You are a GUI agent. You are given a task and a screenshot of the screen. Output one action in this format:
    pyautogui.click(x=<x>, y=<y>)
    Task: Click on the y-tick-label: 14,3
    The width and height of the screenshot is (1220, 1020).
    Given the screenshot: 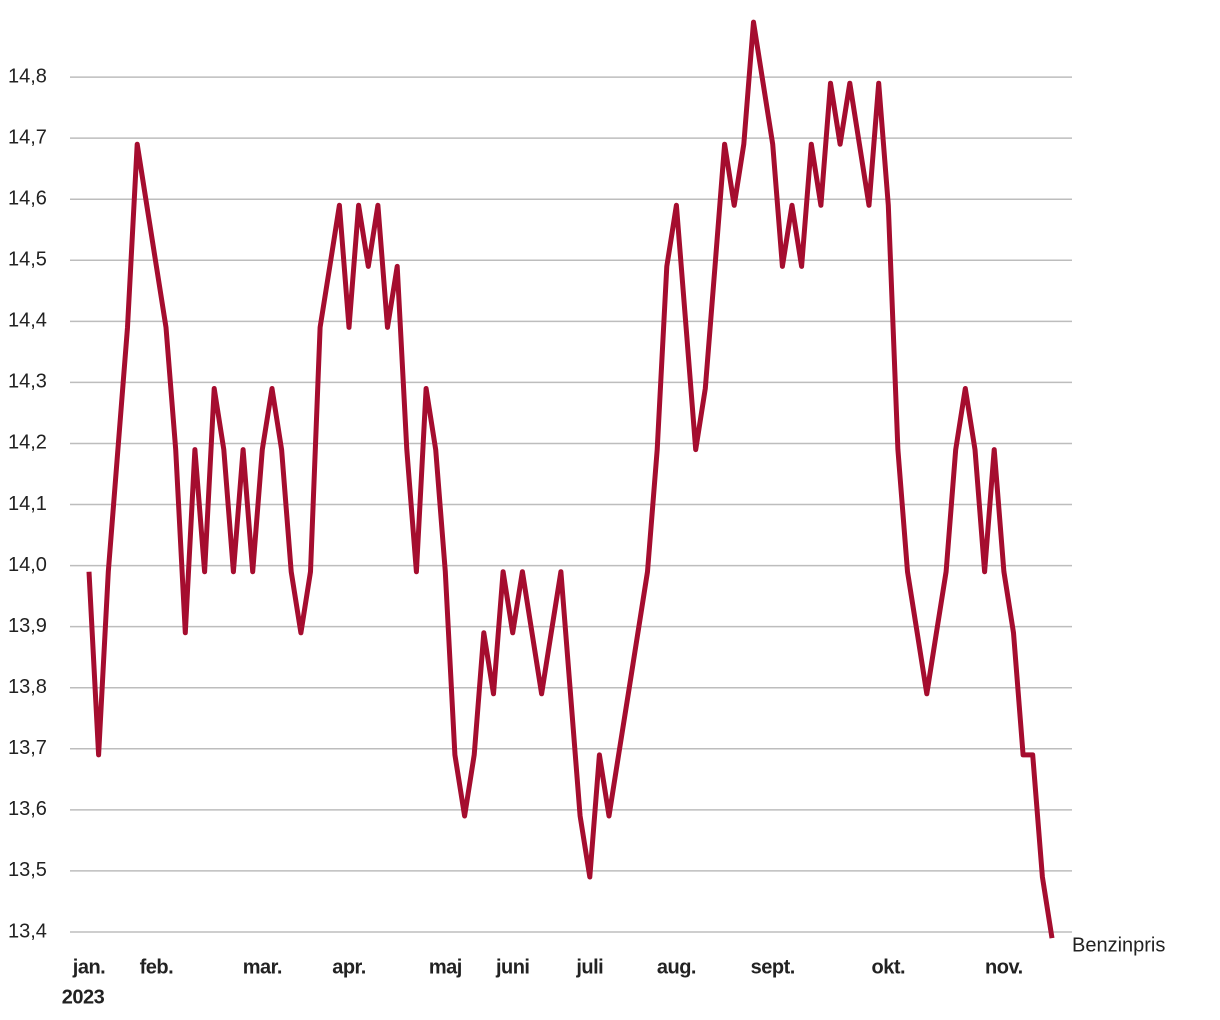 What is the action you would take?
    pyautogui.click(x=27, y=382)
    